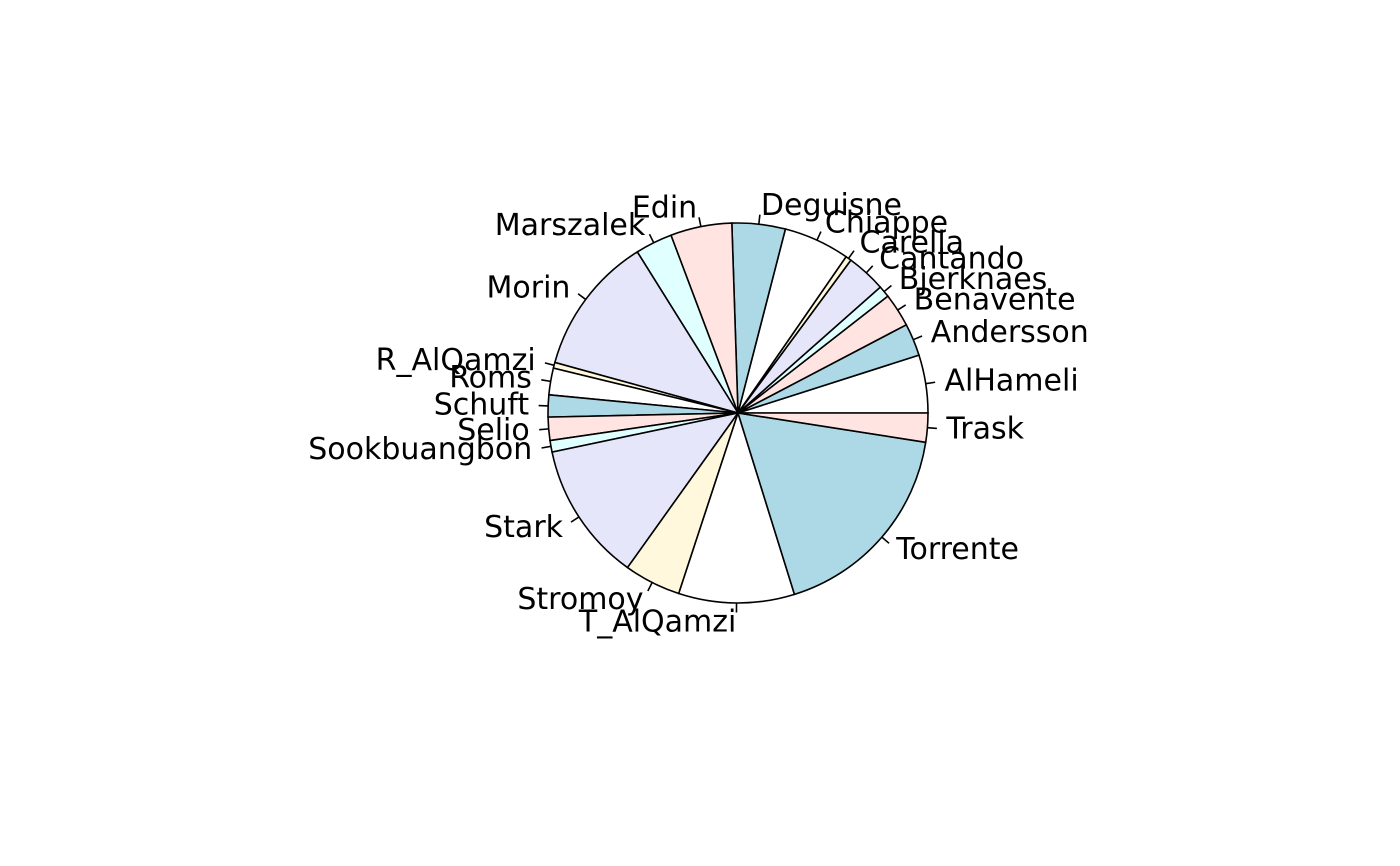 This screenshot has width=1400, height=866. What do you see at coordinates (973, 279) in the screenshot?
I see `label-bjerknaes: Bjerknaes` at bounding box center [973, 279].